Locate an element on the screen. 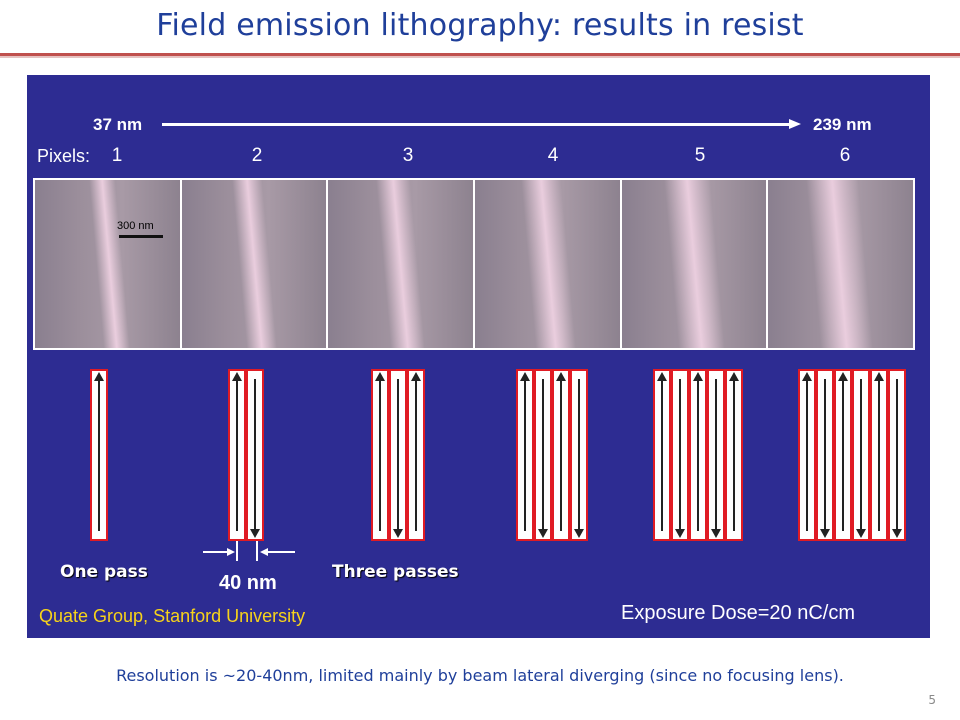 The image size is (960, 720). one-pass-caption: One pass is located at coordinates (104, 572).